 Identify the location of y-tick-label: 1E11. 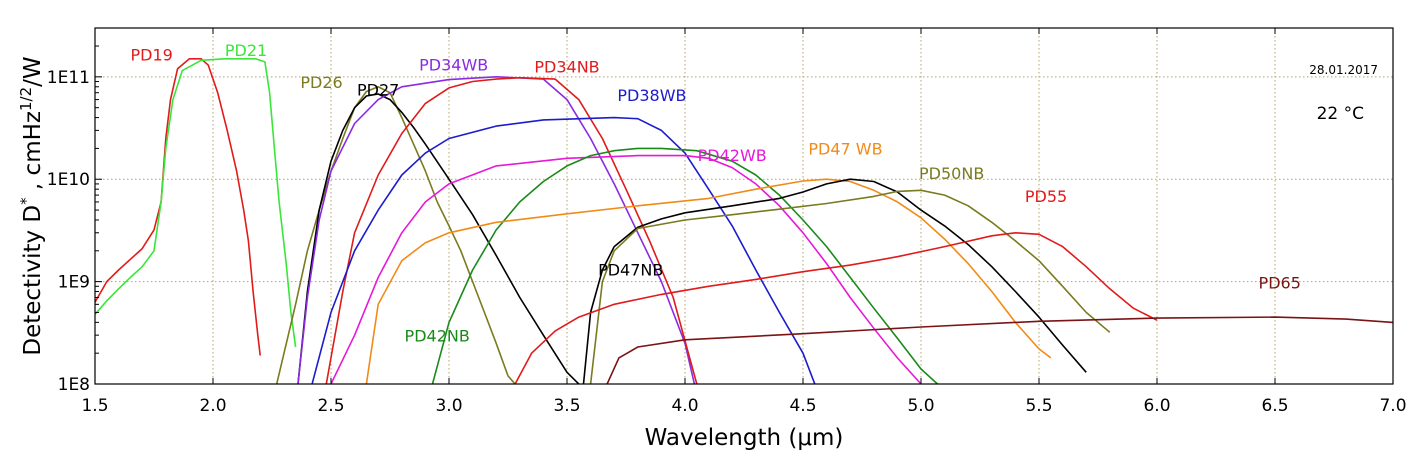
(68, 78).